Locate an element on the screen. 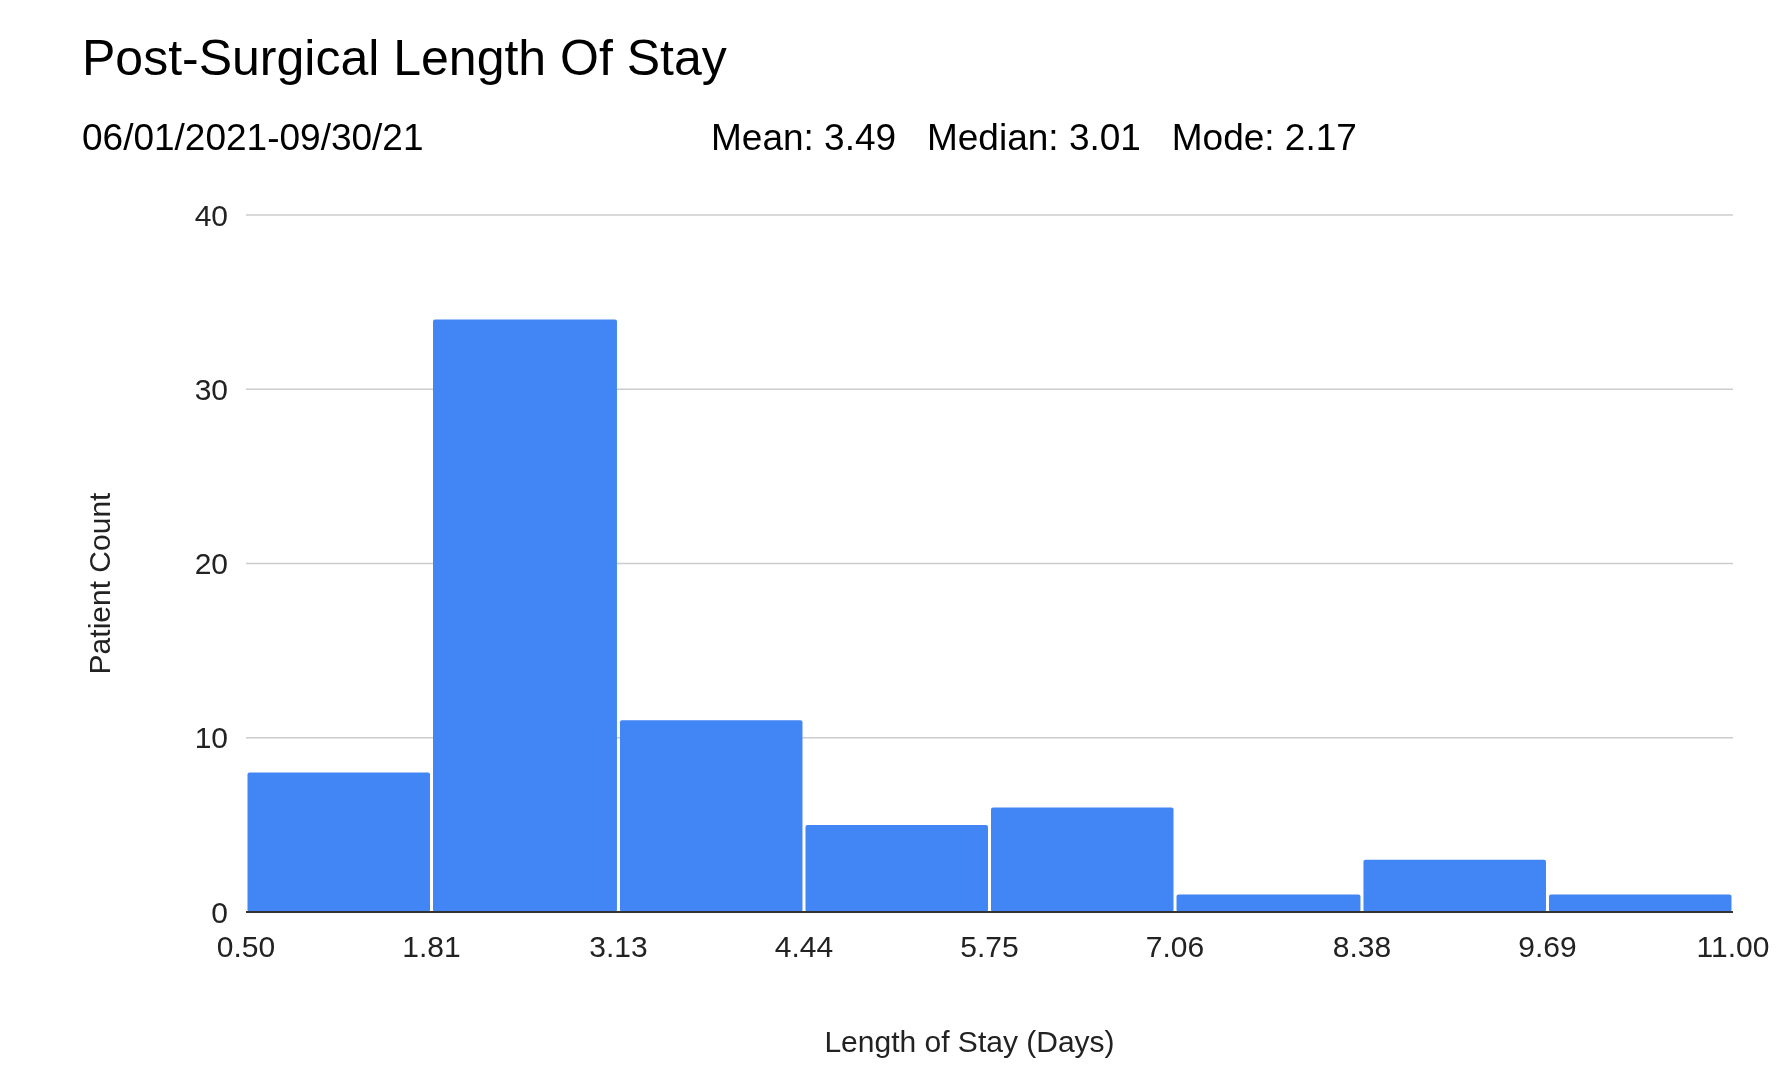  y-tick-label: 40 is located at coordinates (211, 215).